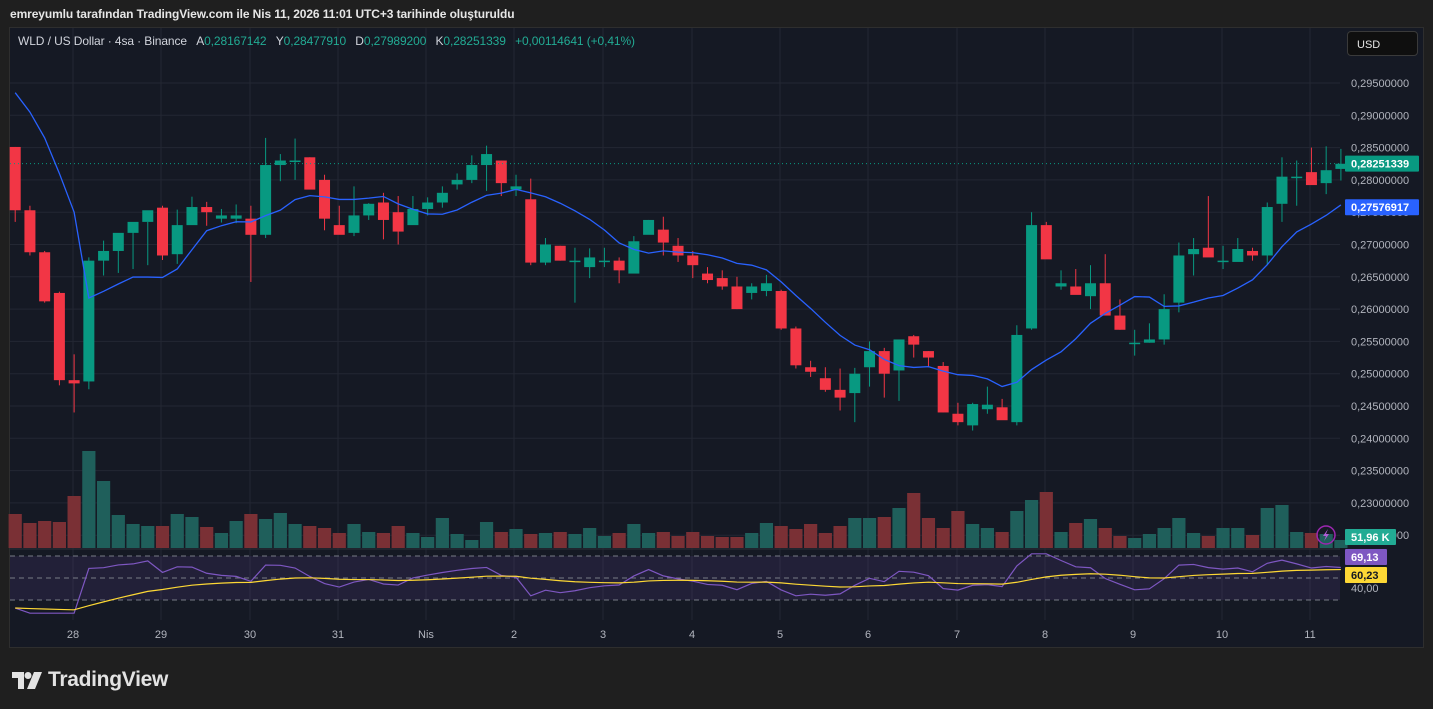 Image resolution: width=1433 pixels, height=709 pixels. What do you see at coordinates (1380, 116) in the screenshot?
I see `svg-text: 0,29000000` at bounding box center [1380, 116].